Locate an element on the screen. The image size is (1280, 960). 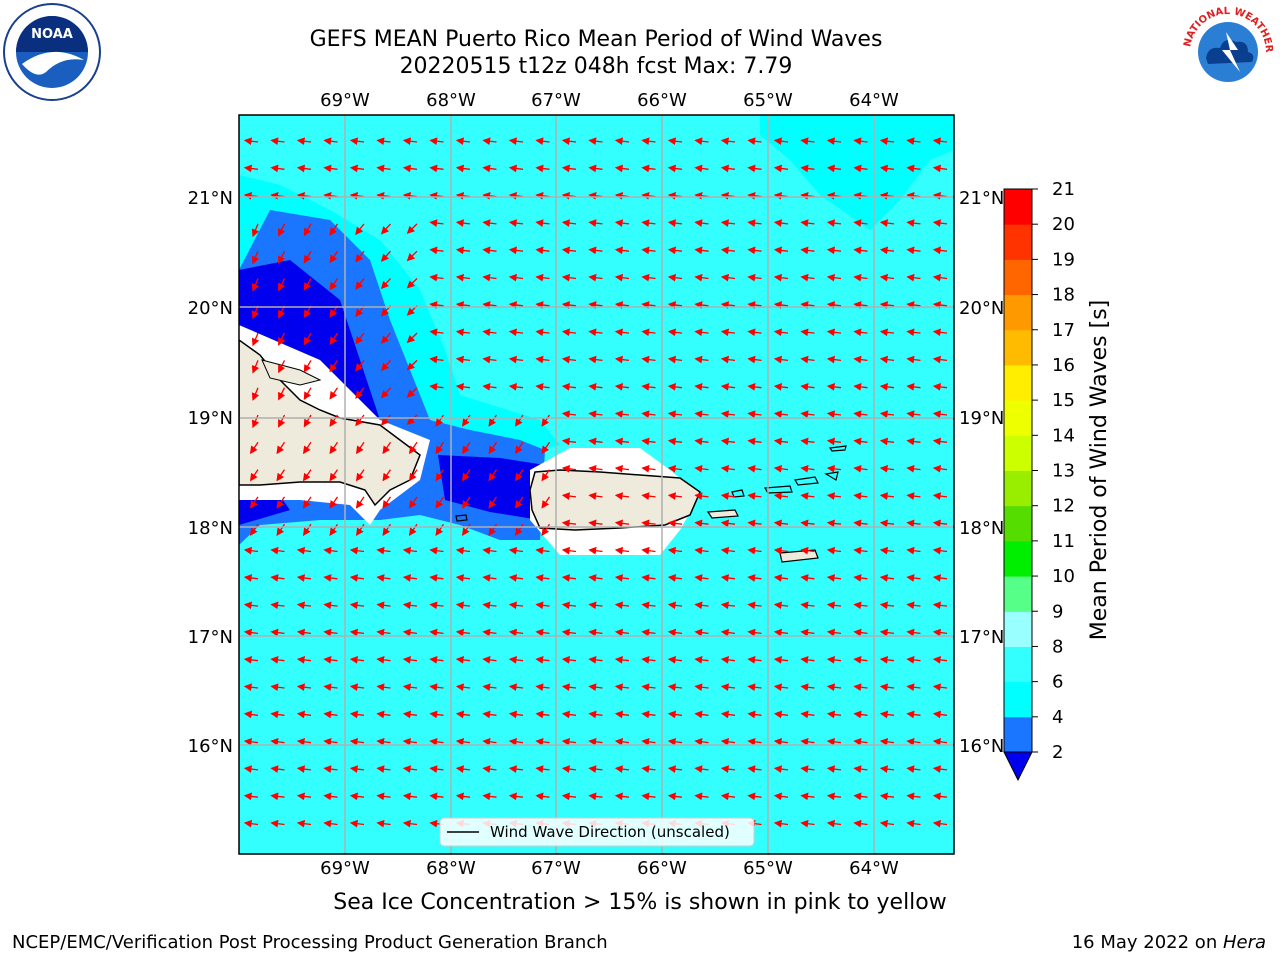
colorbar-tick-label: 18 is located at coordinates (1063, 295).